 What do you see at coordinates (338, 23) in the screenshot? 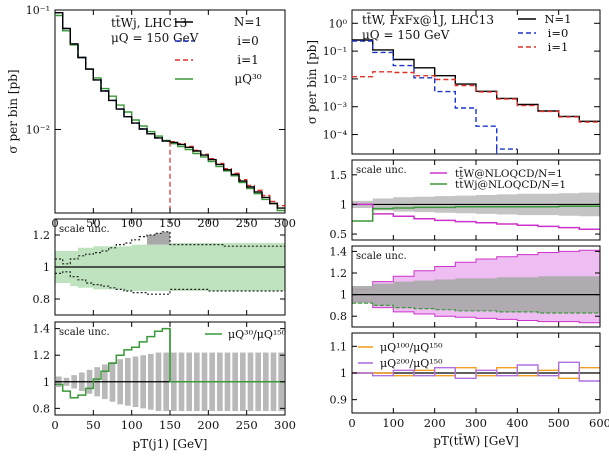
I see `y-tick-label: 10⁰` at bounding box center [338, 23].